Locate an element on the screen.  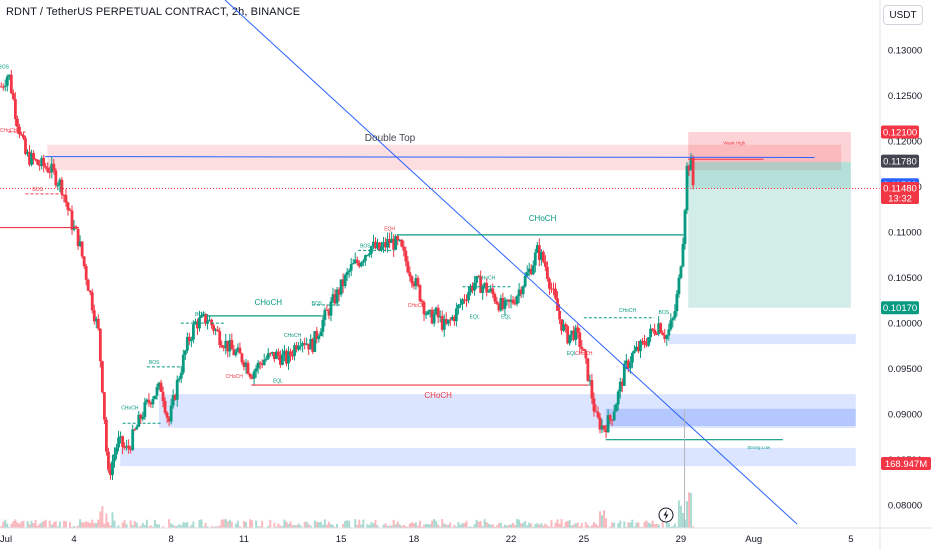
price-label-bg is located at coordinates (900, 132).